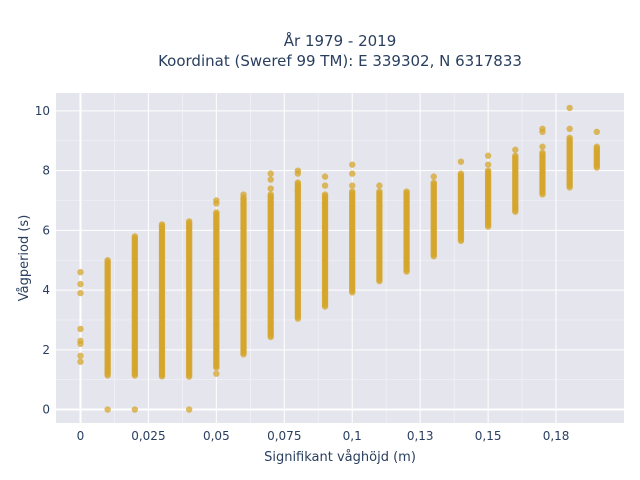 This screenshot has height=480, width=640. I want to click on y-tick-label: 10, so click(42, 111).